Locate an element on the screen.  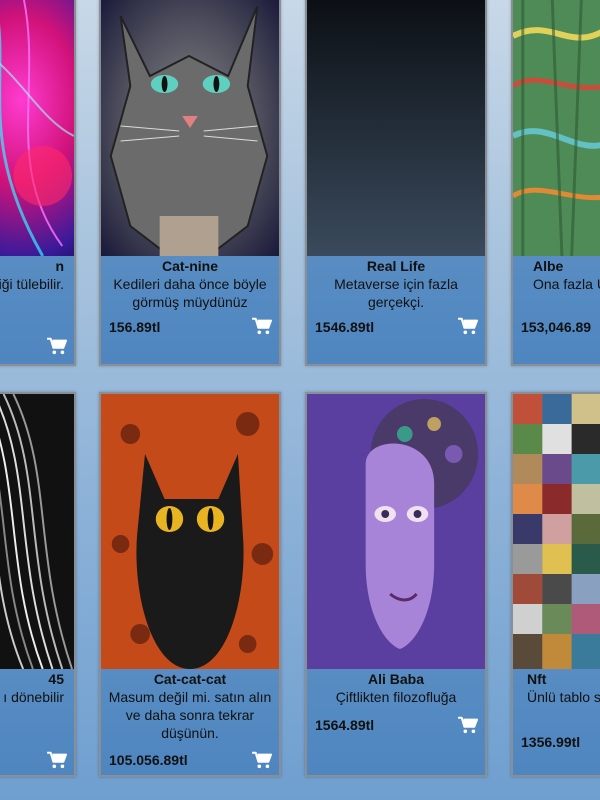
product-price: 153,046.89 is located at coordinates (556, 327).